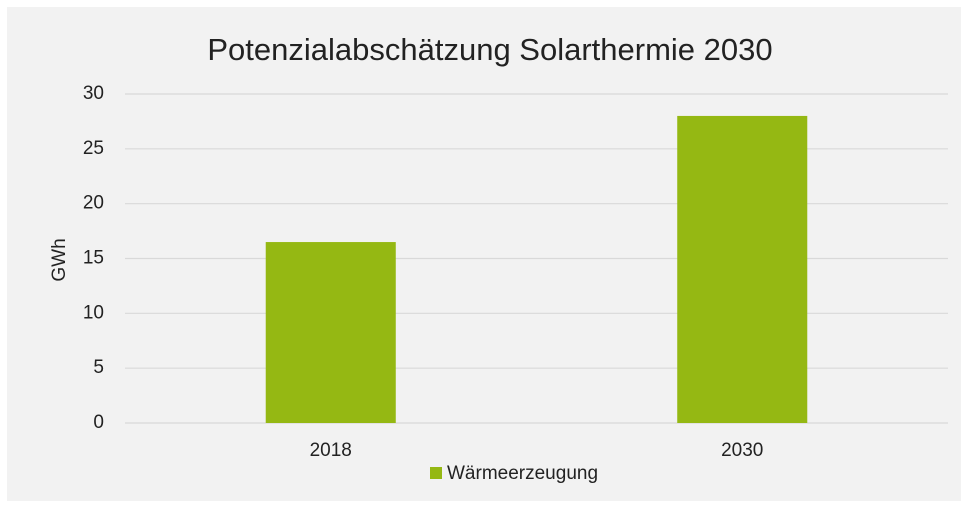 The height and width of the screenshot is (509, 968). I want to click on legend-label: Wärmeerzeugung, so click(522, 473).